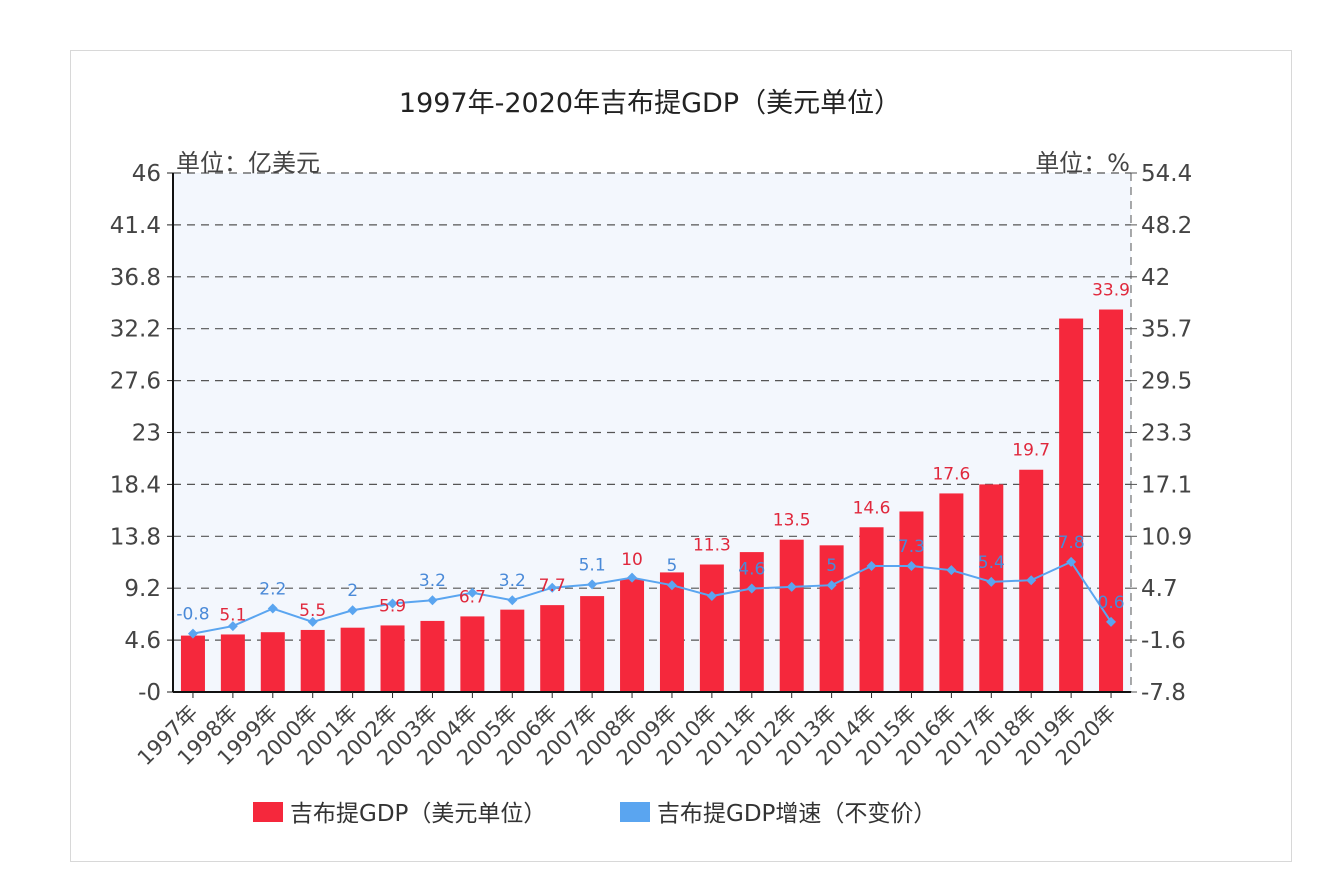  Describe the element at coordinates (192, 615) in the screenshot. I see `growth-label: -0.8` at that location.